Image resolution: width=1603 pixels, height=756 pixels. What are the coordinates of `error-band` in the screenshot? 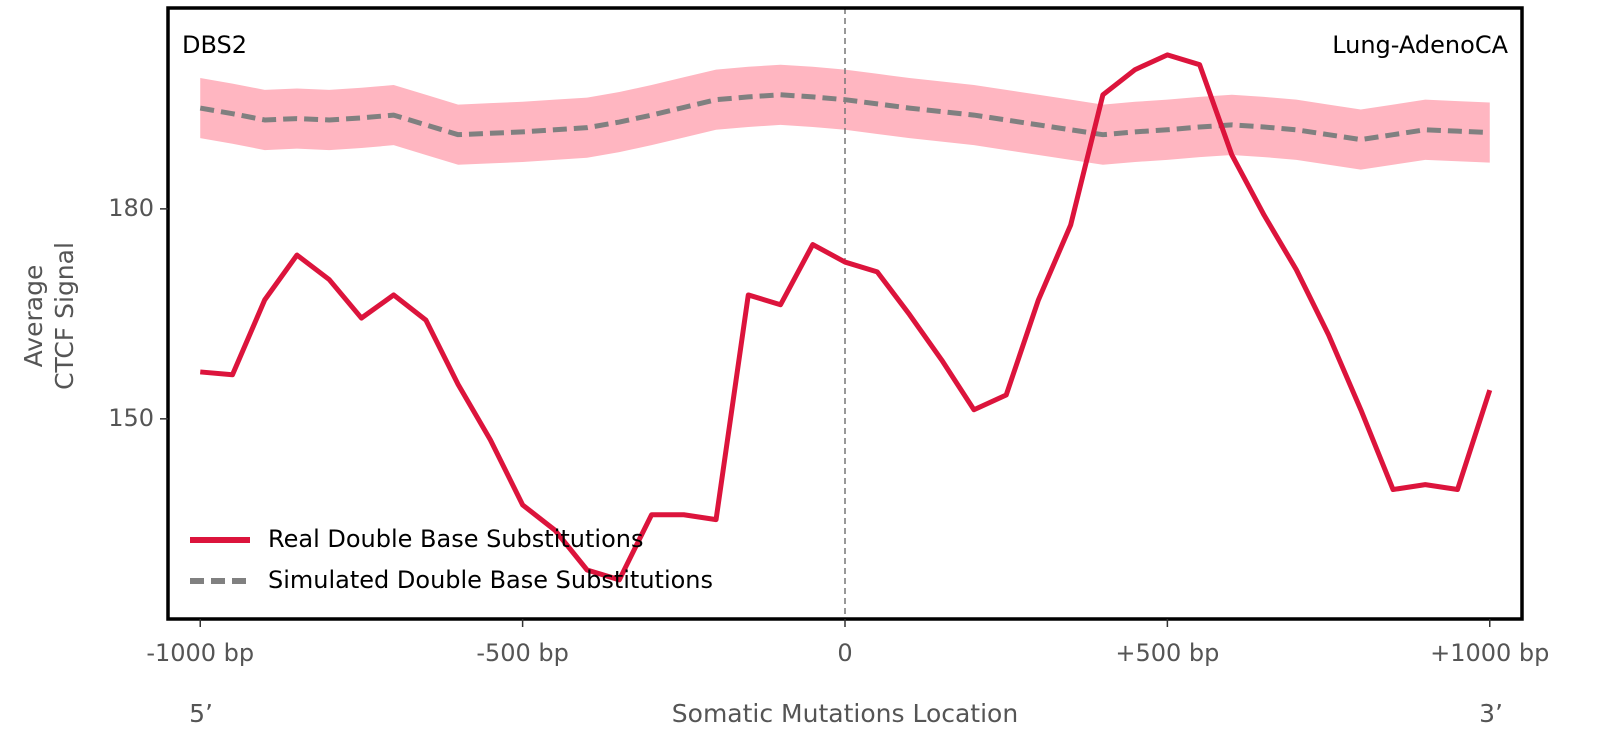 It's located at (845, 117).